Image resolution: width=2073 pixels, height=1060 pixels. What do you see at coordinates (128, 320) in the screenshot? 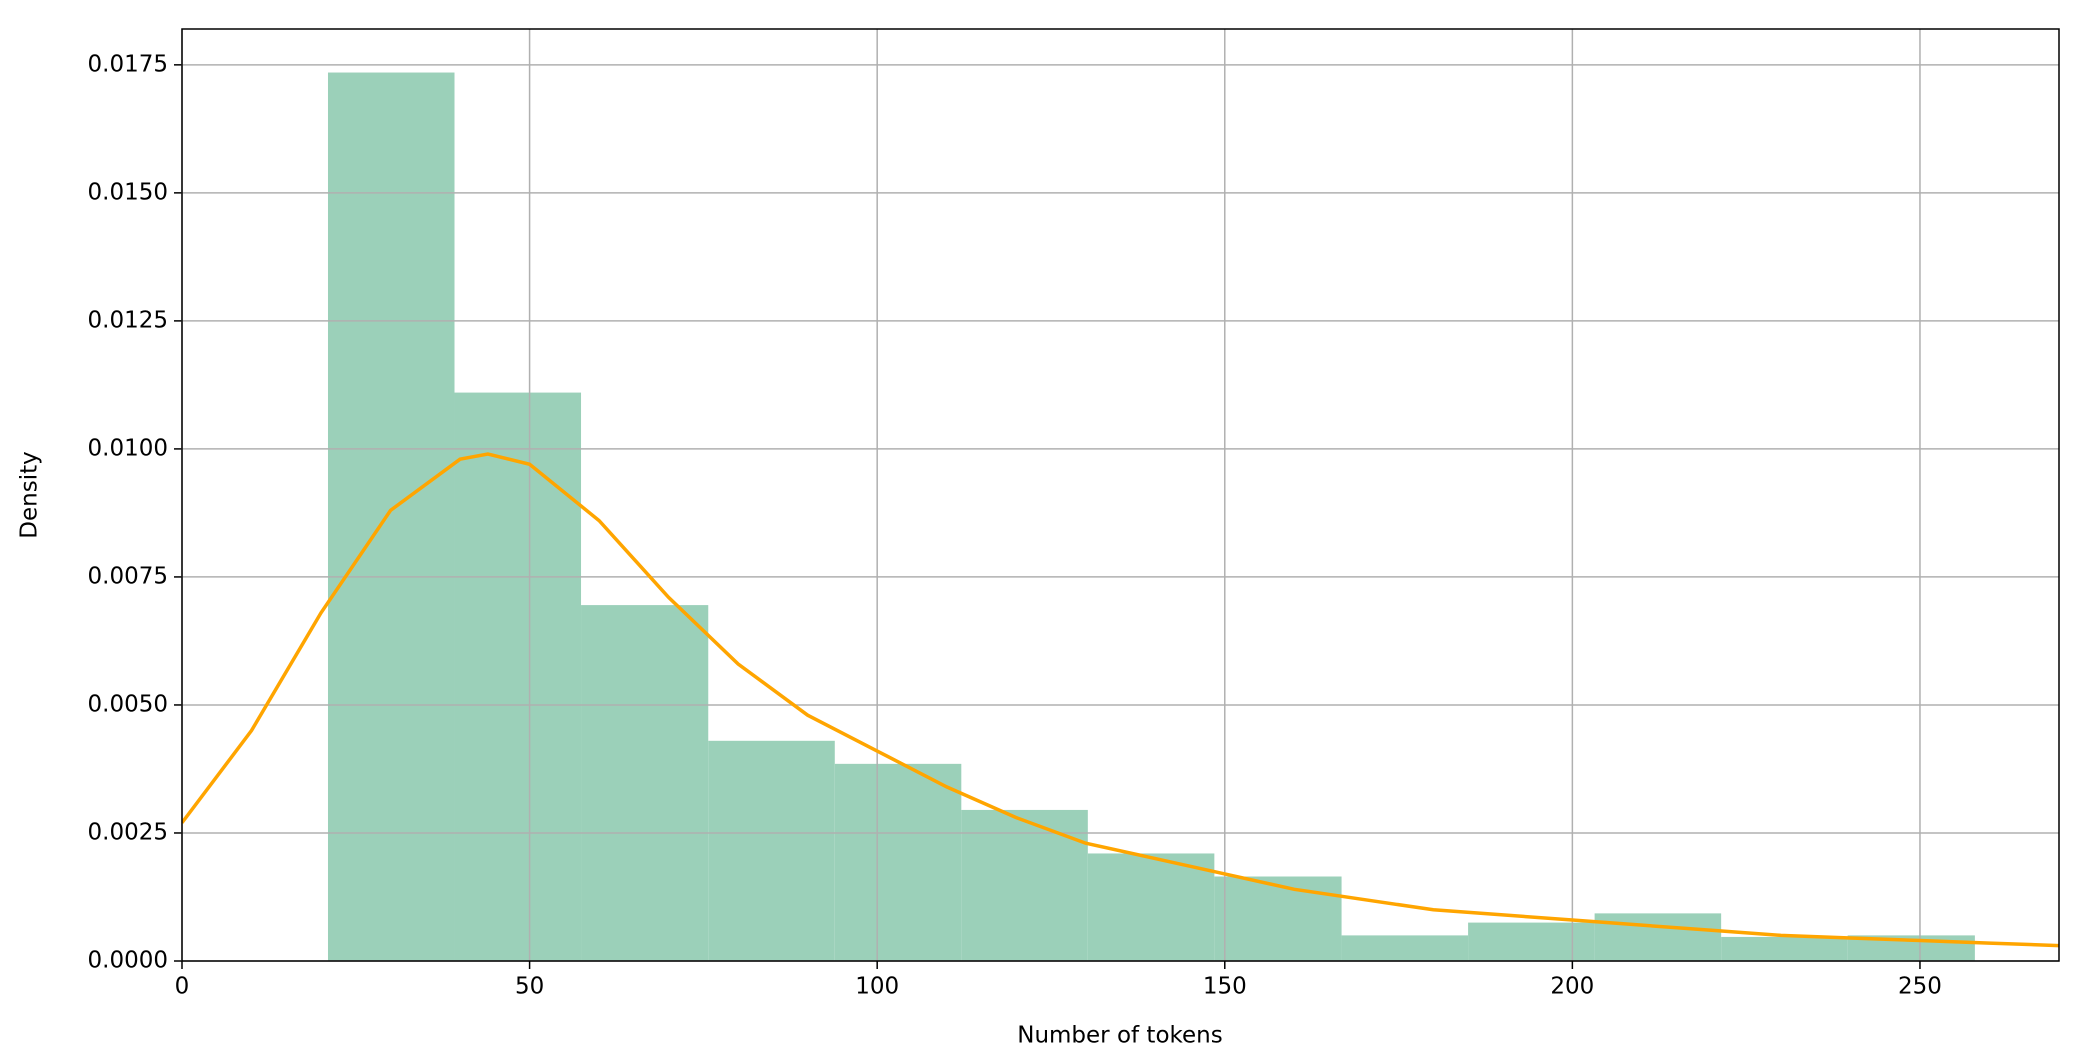
I see `y-tick-label: 0.0125` at bounding box center [128, 320].